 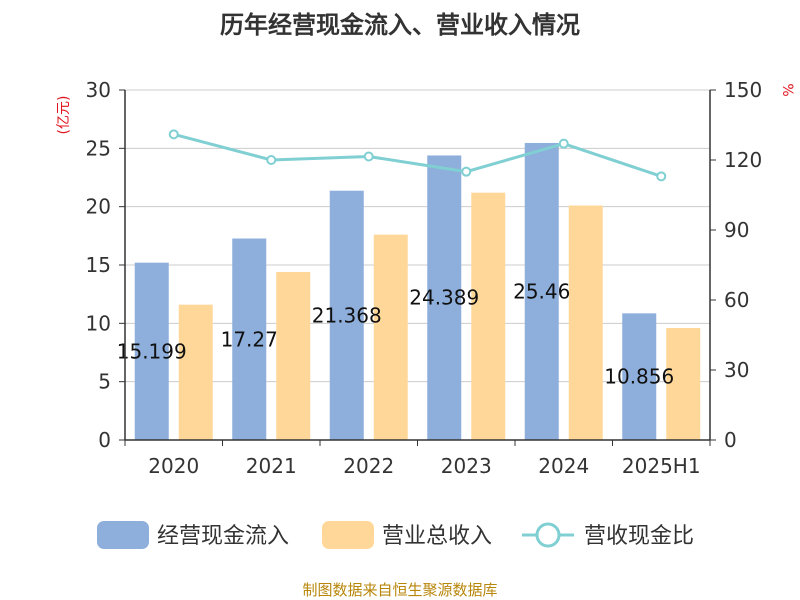 What do you see at coordinates (736, 370) in the screenshot?
I see `right-tick-label: 30` at bounding box center [736, 370].